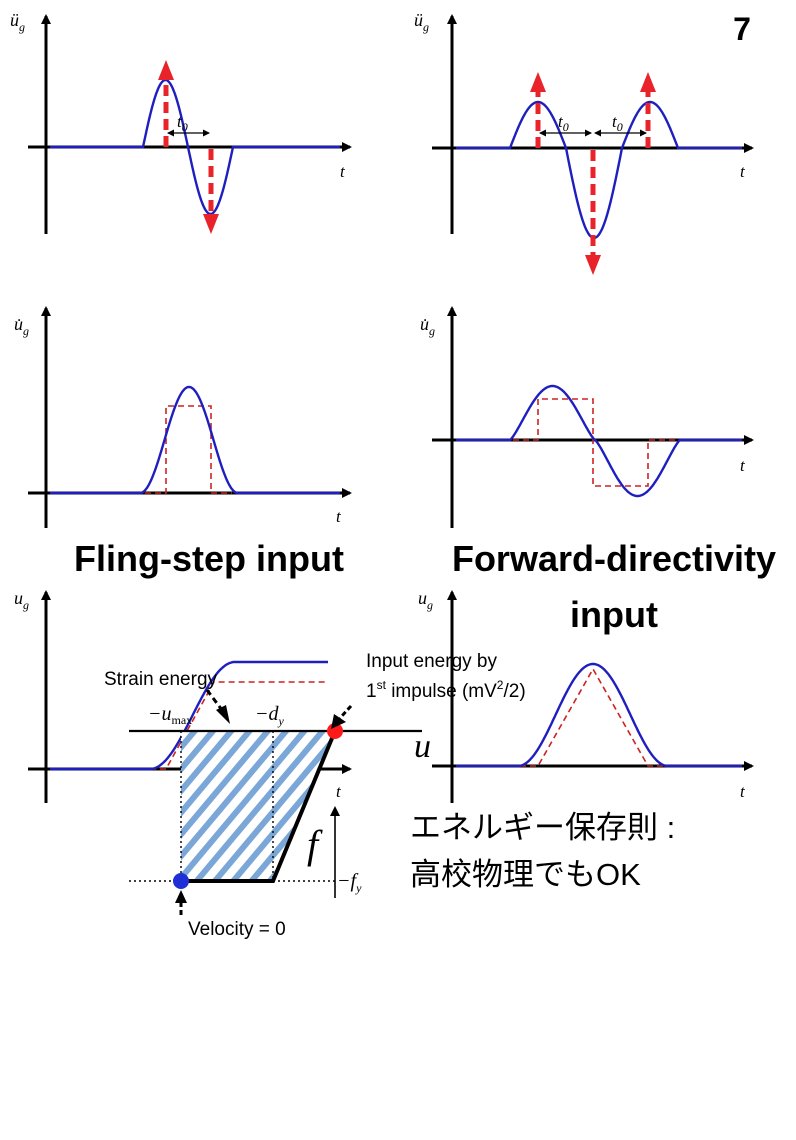 The width and height of the screenshot is (796, 1140). Describe the element at coordinates (617, 123) in the screenshot. I see `t0-label-right-2: t0` at that location.